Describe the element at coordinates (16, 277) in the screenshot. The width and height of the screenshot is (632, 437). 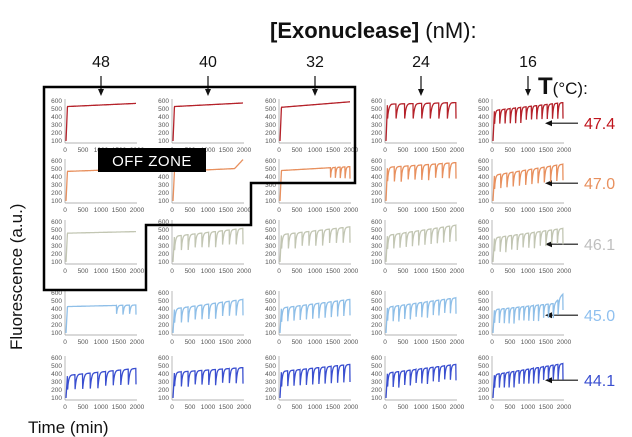
I see `y-axis-label: Fluorescence (a.u.)` at that location.